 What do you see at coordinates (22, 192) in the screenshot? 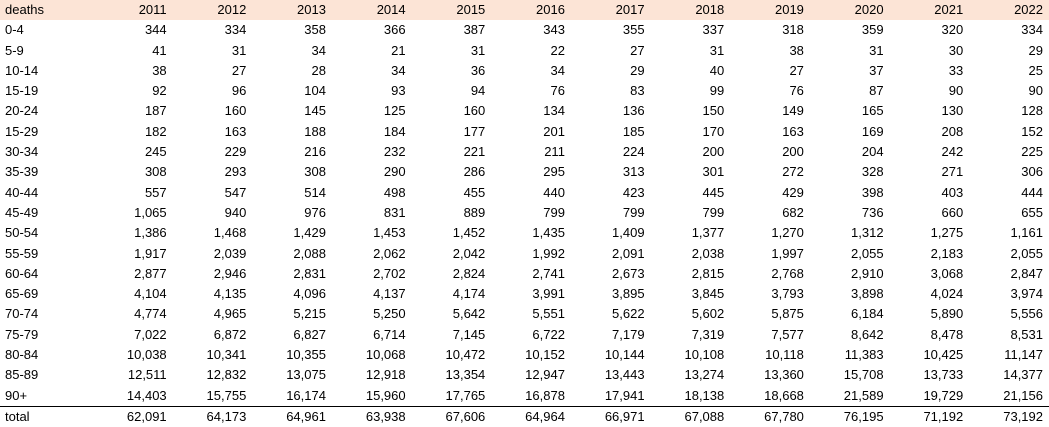
I see `age-group-label-cell: 40-44` at bounding box center [22, 192].